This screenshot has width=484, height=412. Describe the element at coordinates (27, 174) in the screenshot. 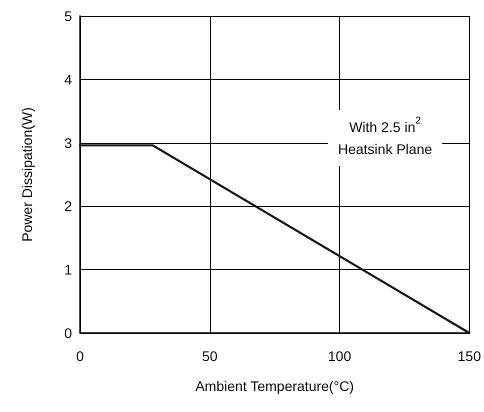

I see `y-axis-title: Power Dissipation(W)` at that location.